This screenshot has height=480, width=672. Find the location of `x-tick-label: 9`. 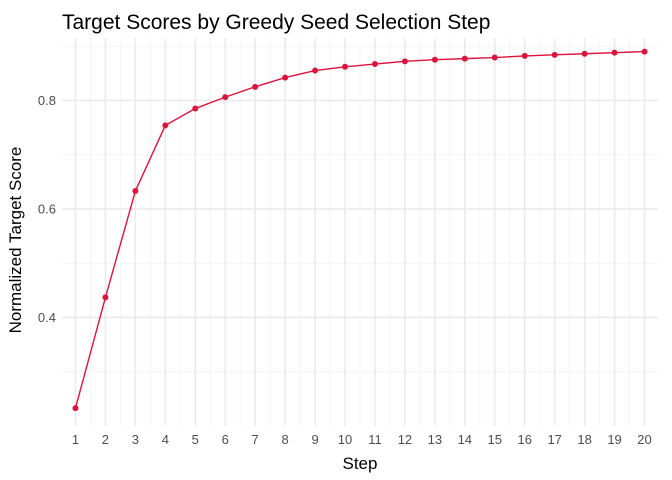

x-tick-label: 9 is located at coordinates (314, 439).